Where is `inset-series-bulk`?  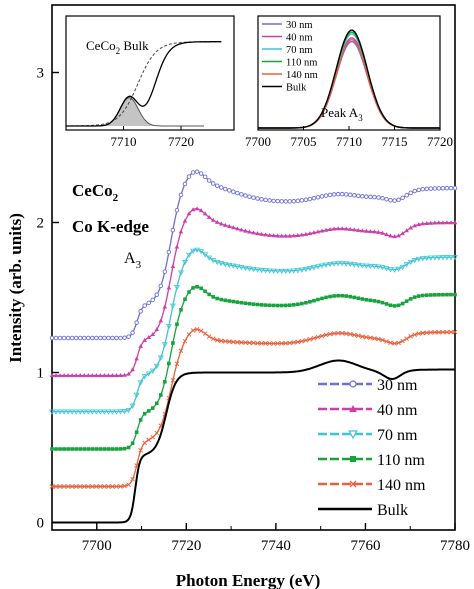 inset-series-bulk is located at coordinates (349, 79).